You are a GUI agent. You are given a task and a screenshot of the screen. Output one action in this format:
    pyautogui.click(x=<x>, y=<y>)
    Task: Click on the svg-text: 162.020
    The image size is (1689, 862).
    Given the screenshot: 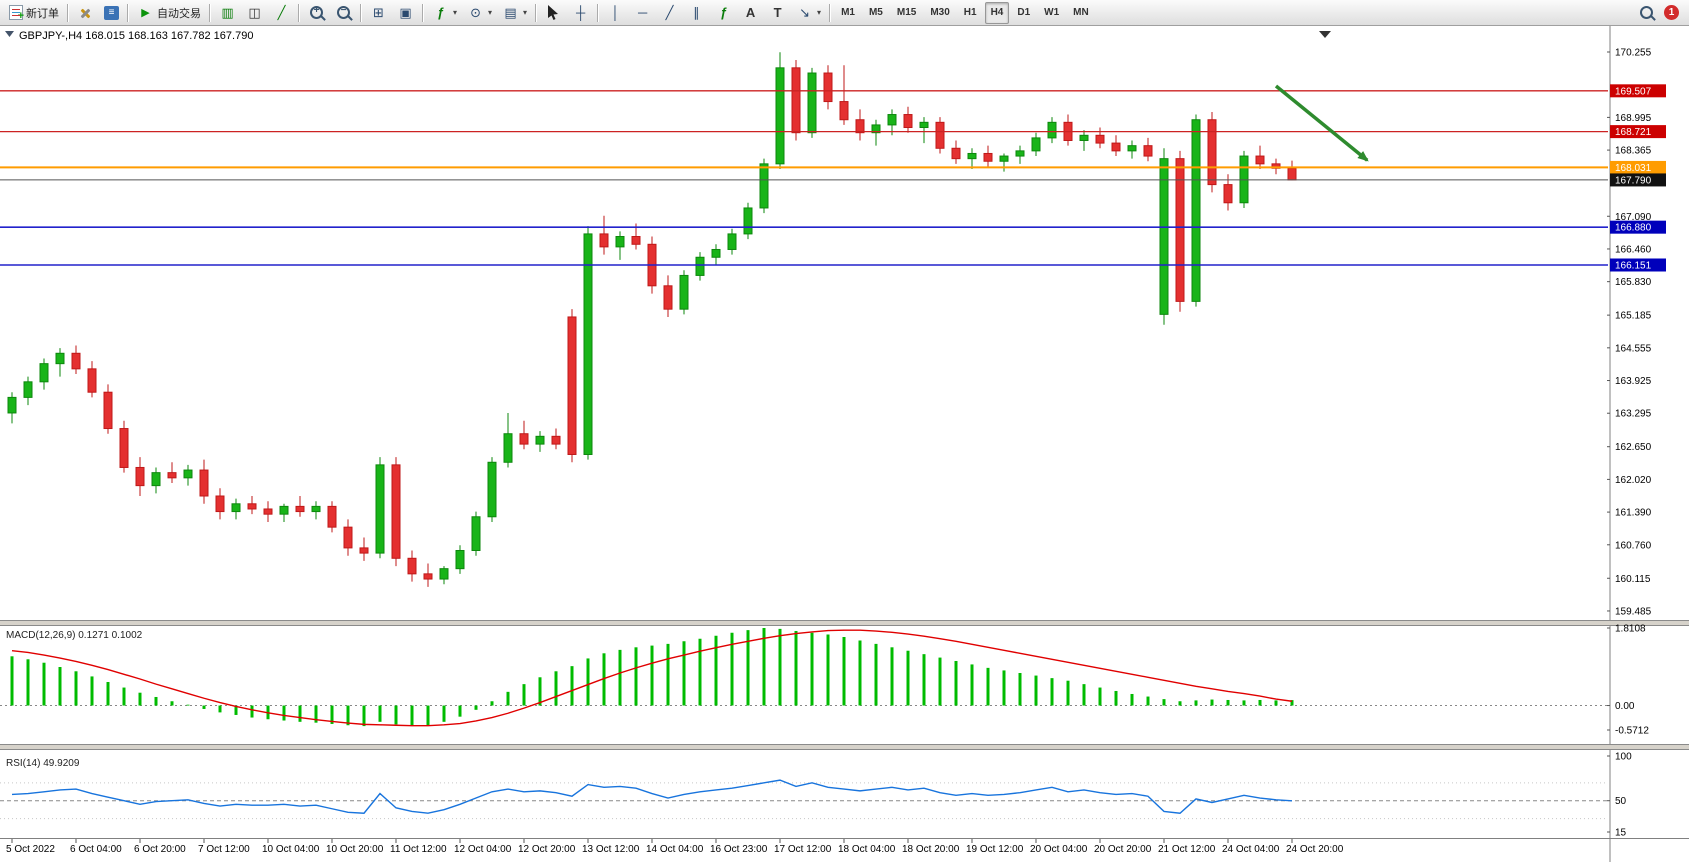 What is the action you would take?
    pyautogui.click(x=1633, y=480)
    